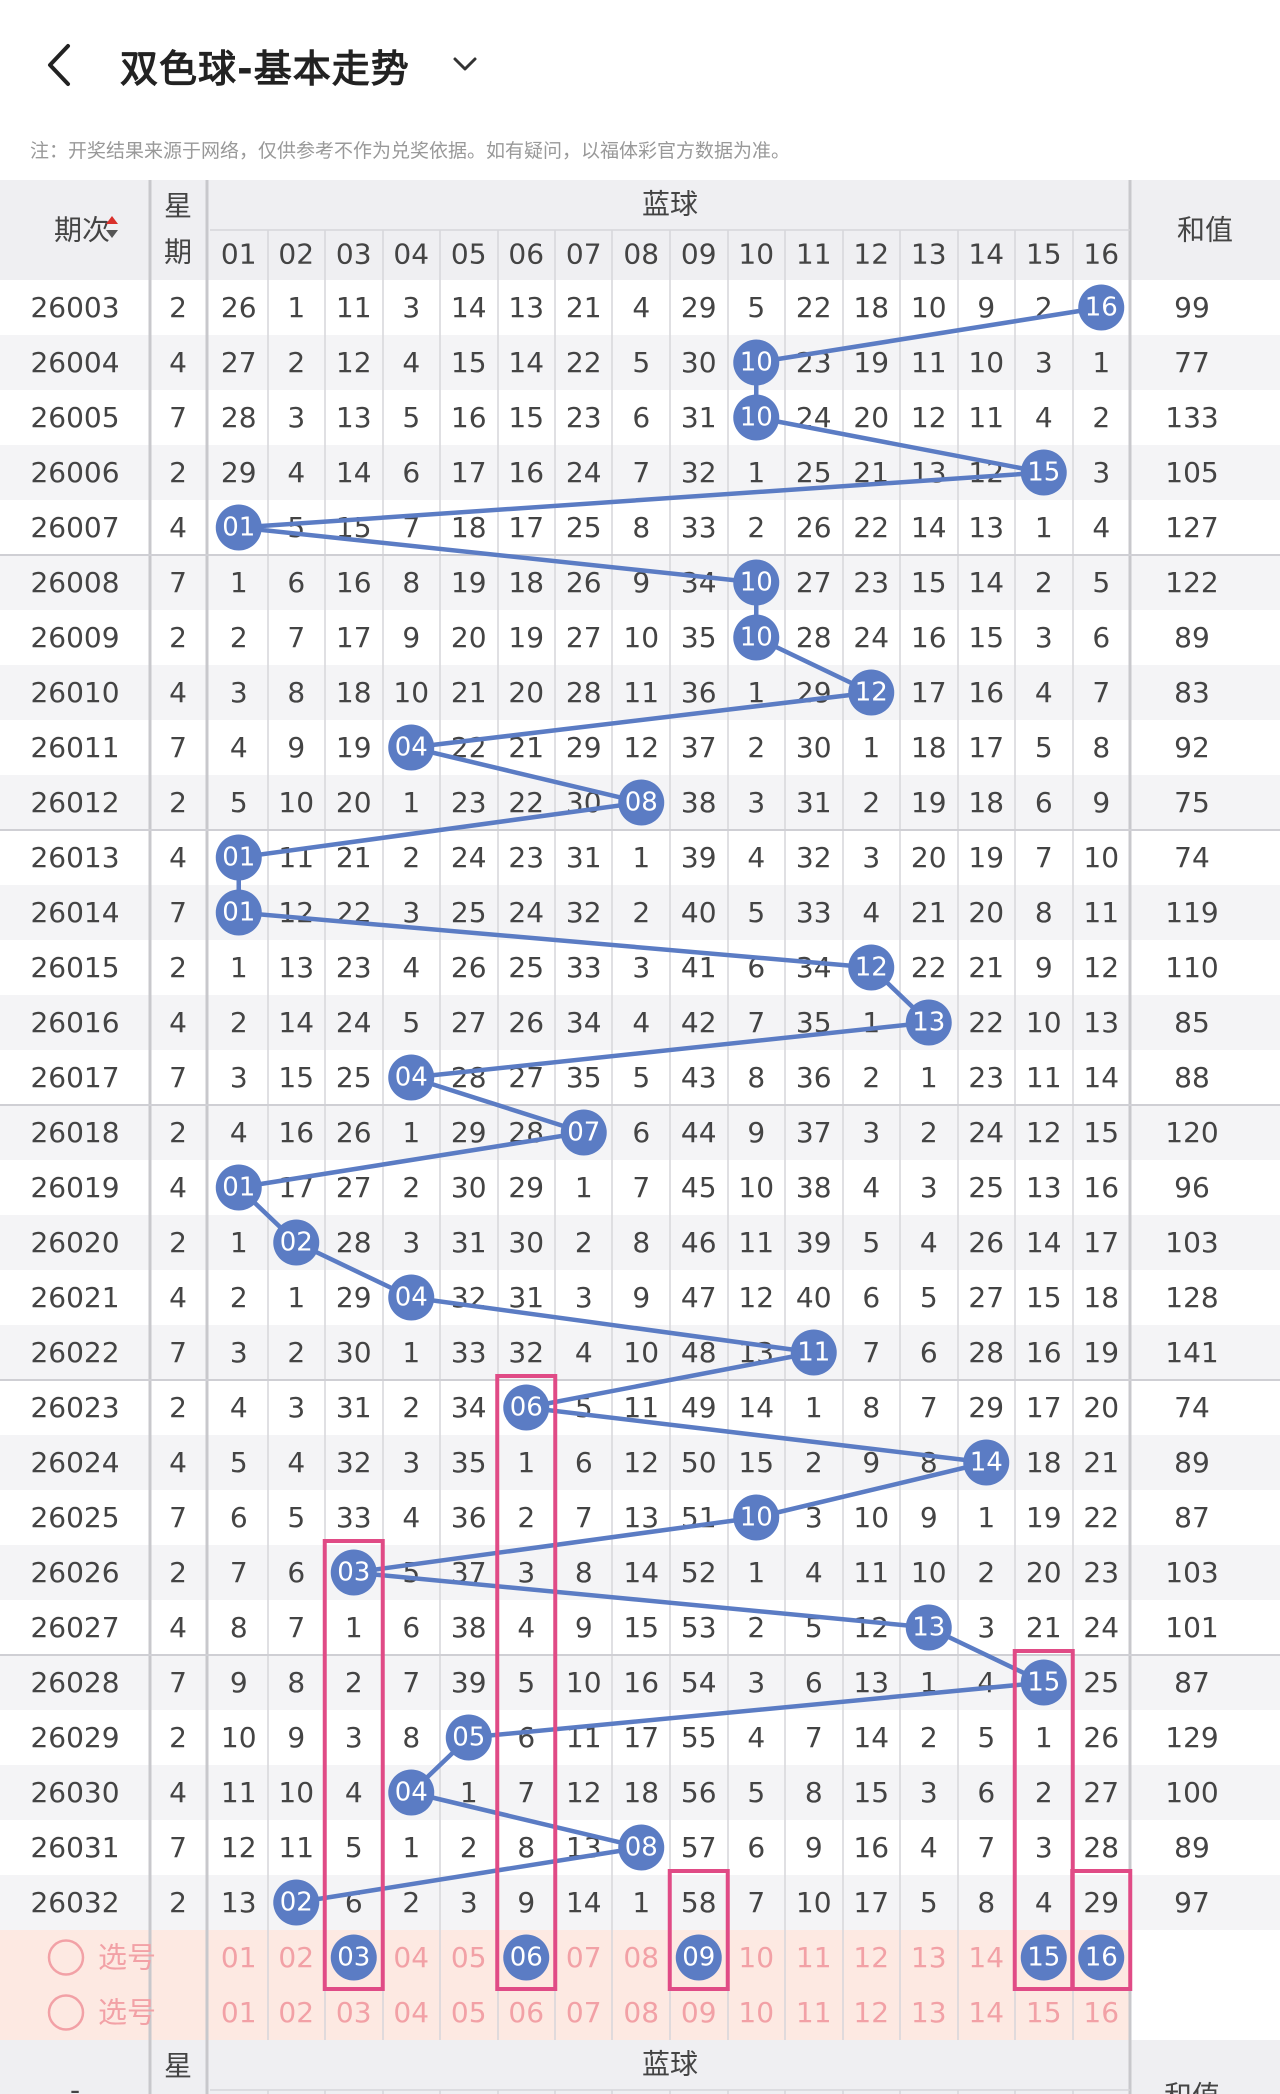  Describe the element at coordinates (465, 64) in the screenshot. I see `chevron-down-icon` at that location.